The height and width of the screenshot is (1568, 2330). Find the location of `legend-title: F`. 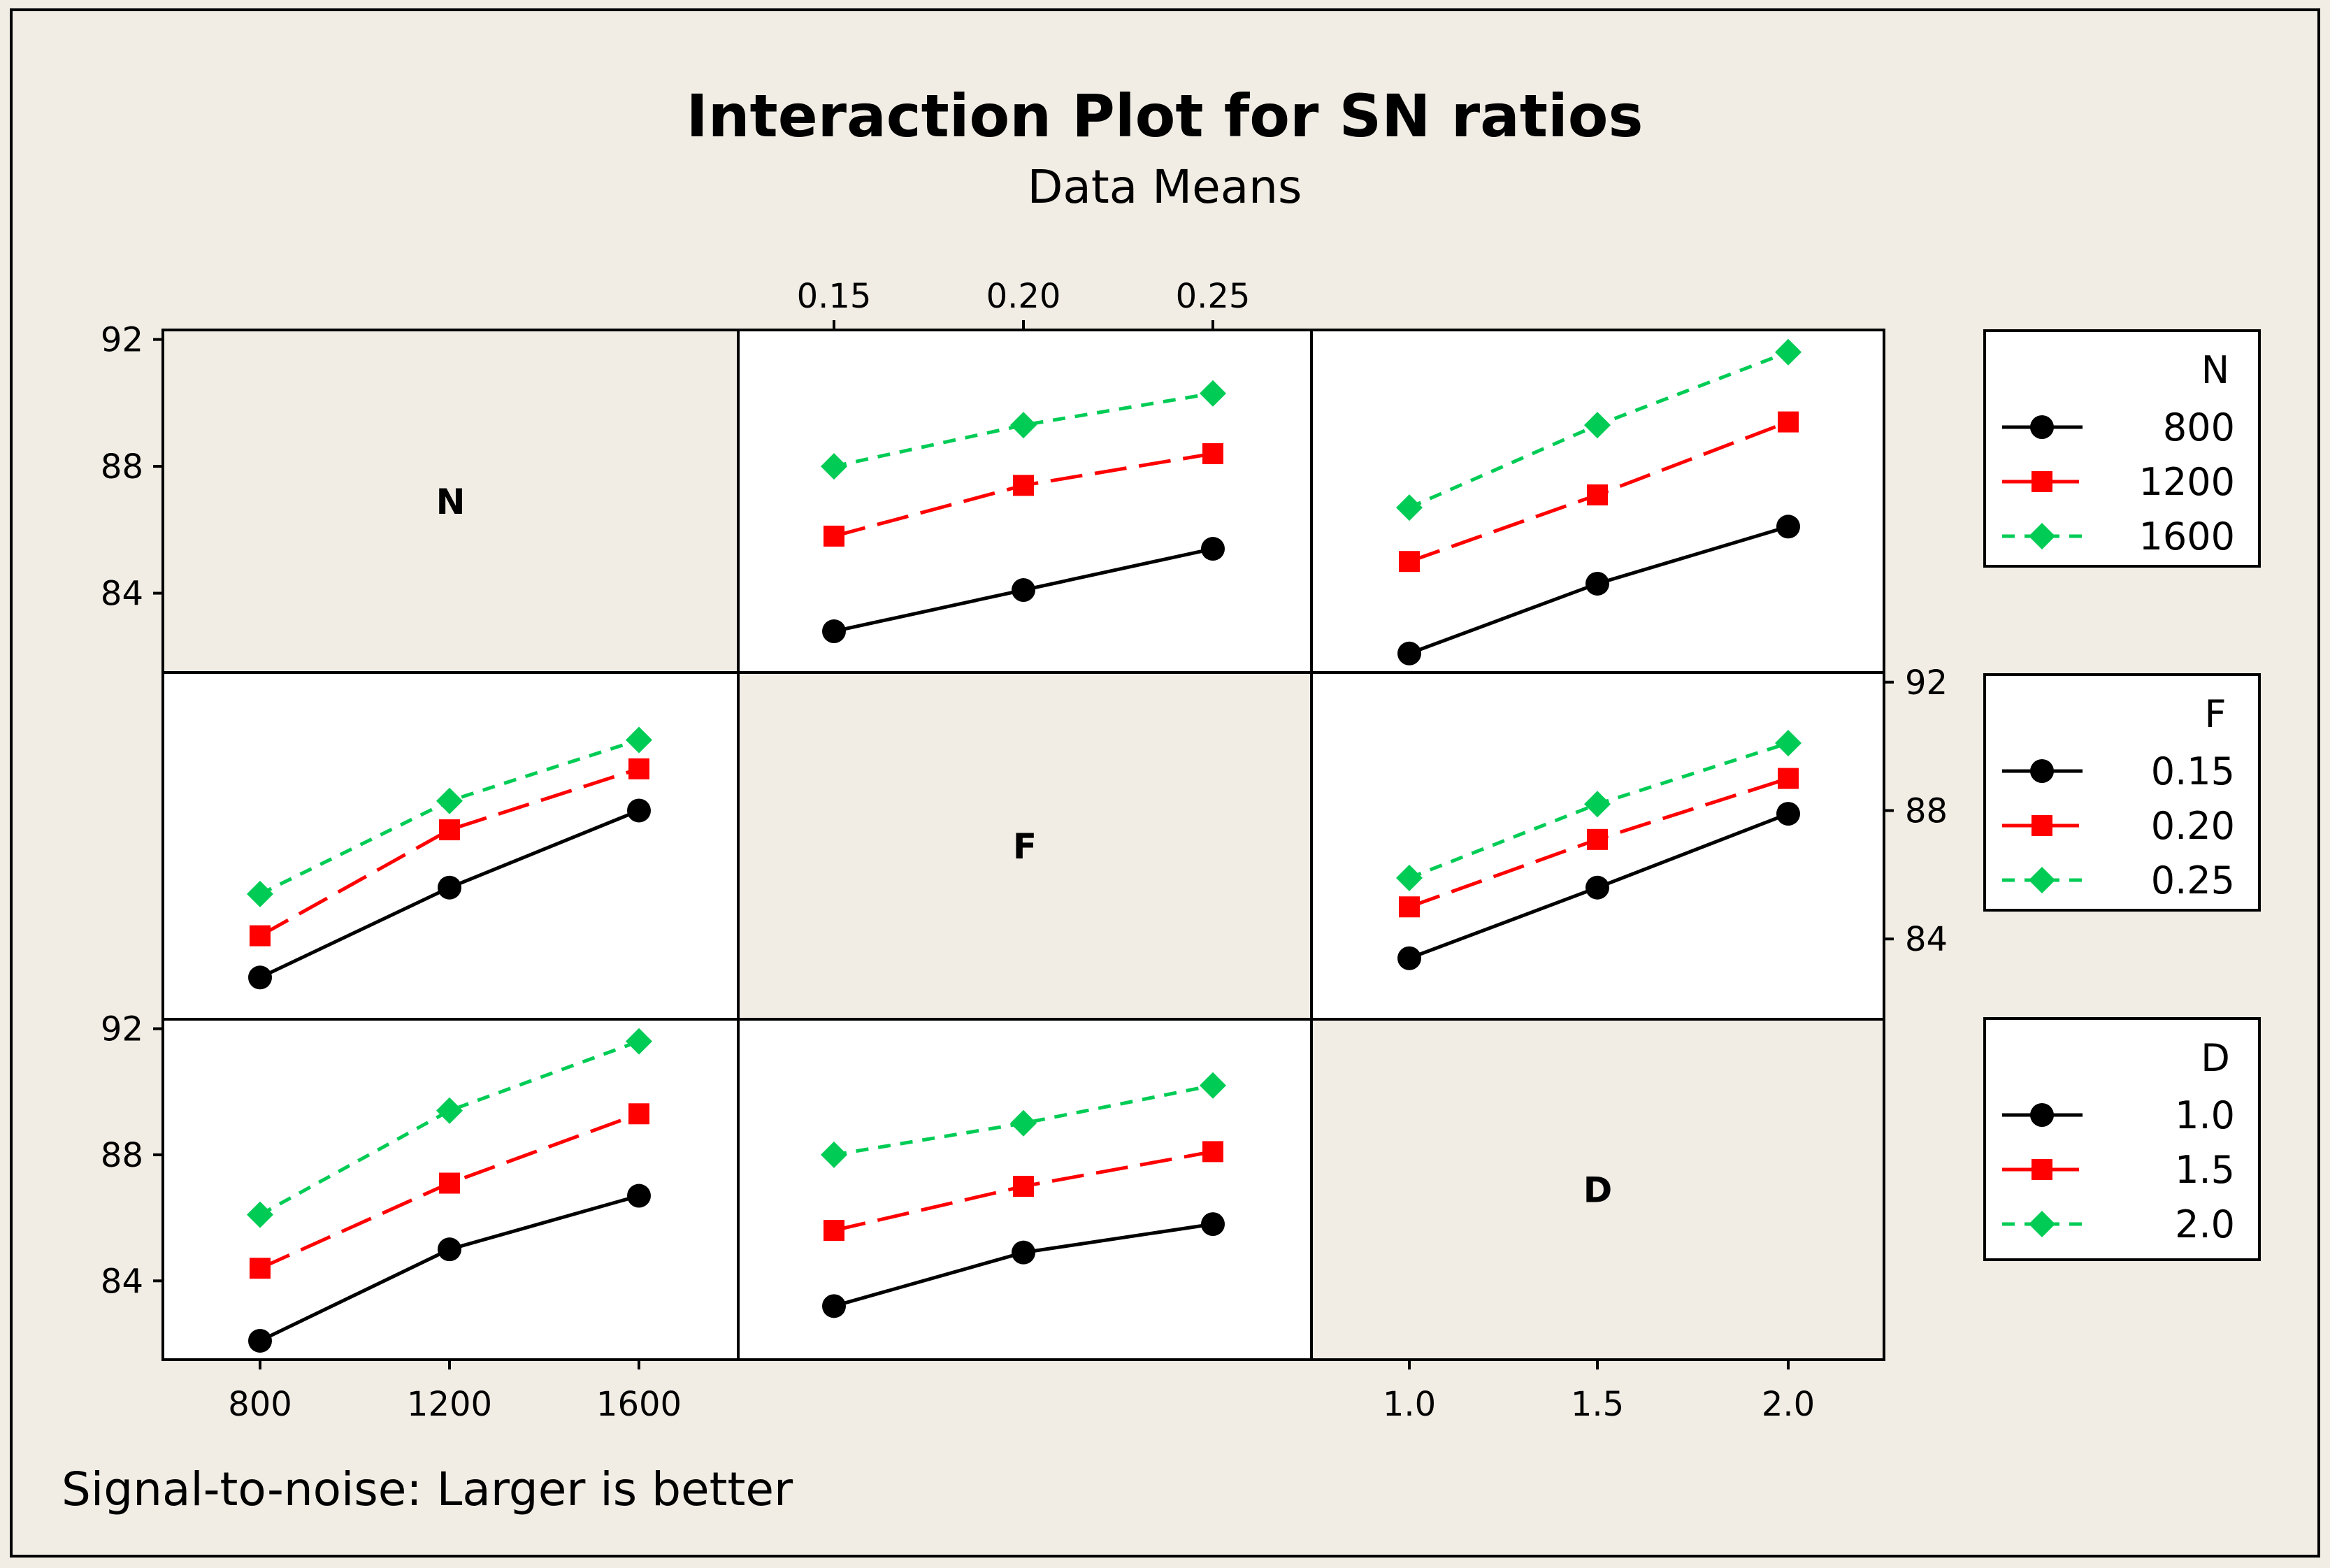

legend-title: F is located at coordinates (2215, 714).